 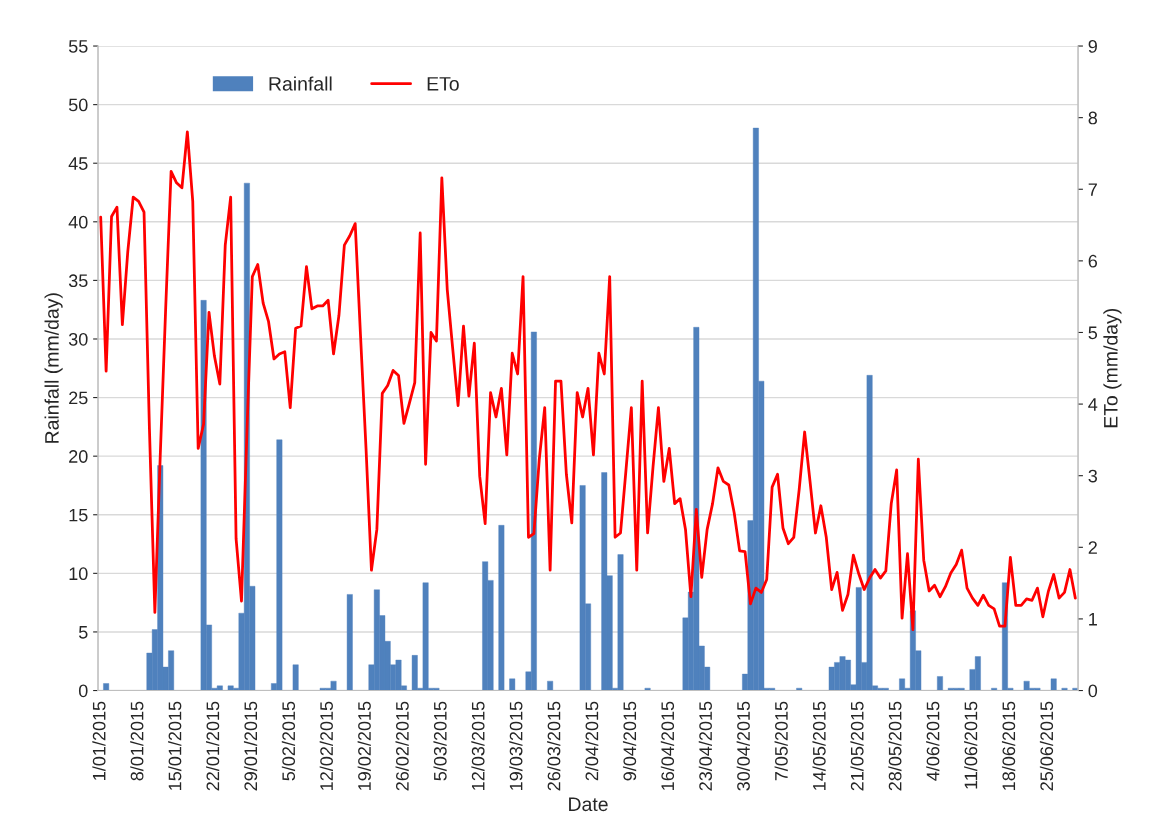 What do you see at coordinates (592, 741) in the screenshot?
I see `x-tick-label: 2/04/2015` at bounding box center [592, 741].